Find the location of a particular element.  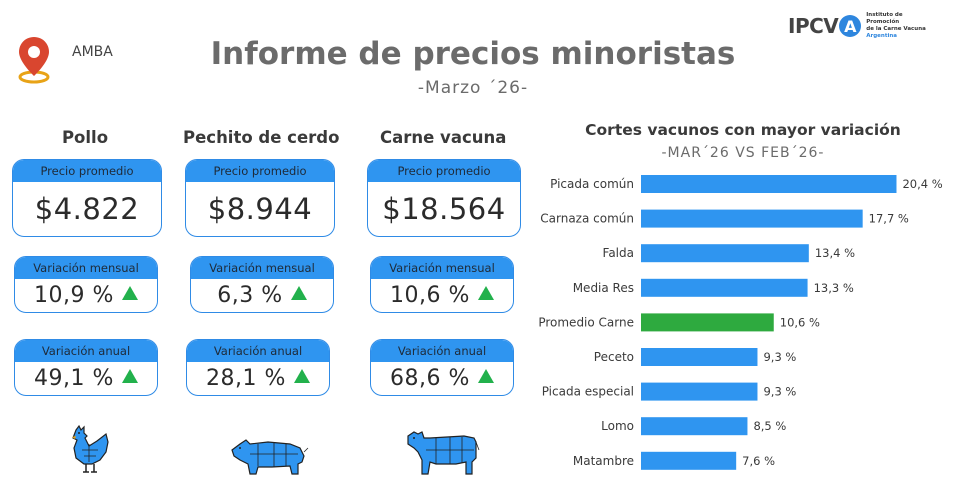

value-label: 10,6 % is located at coordinates (800, 322).